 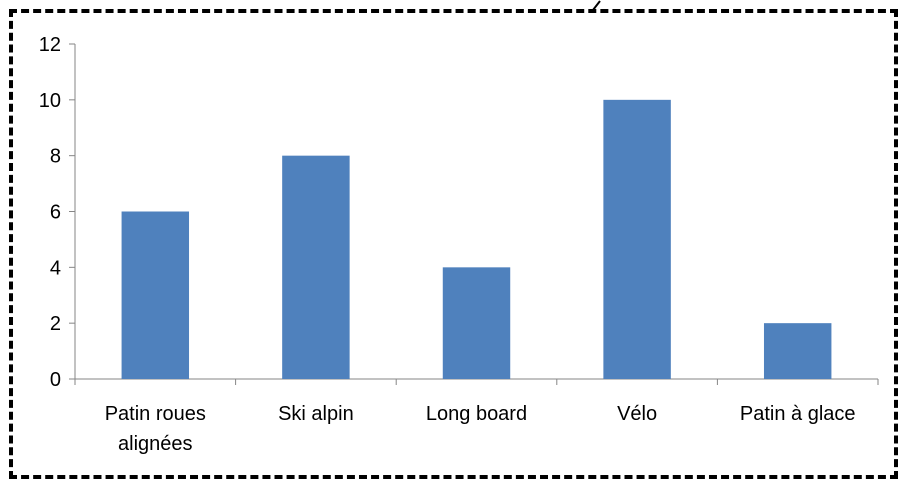 I want to click on y-tick-label: 4, so click(x=55, y=268).